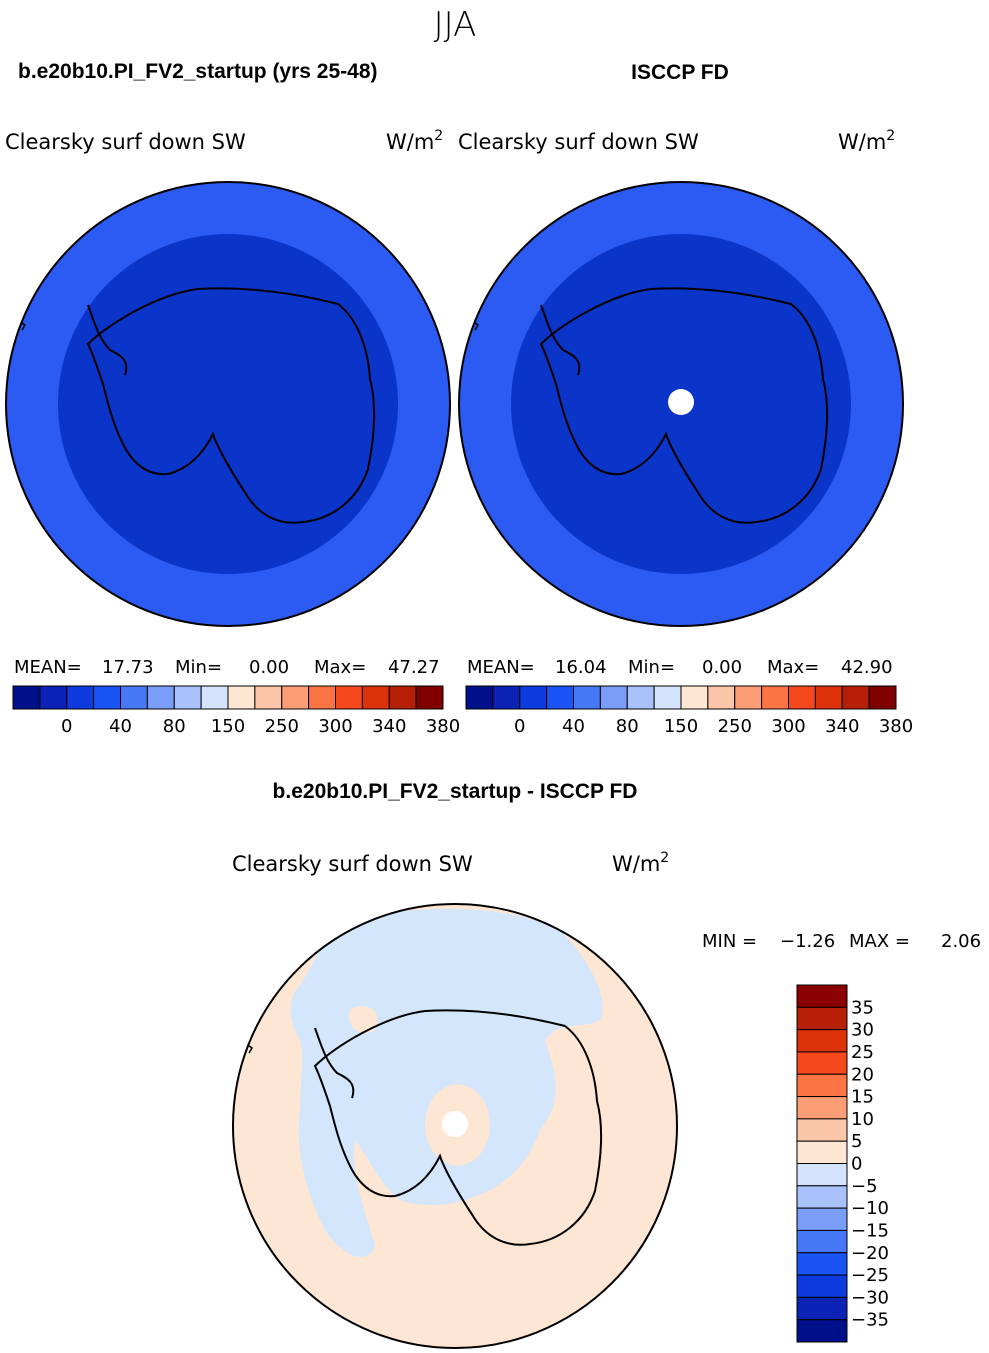 Image resolution: width=989 pixels, height=1353 pixels. Describe the element at coordinates (455, 791) in the screenshot. I see `diff-panel-title: b.e20b10.PI_FV2_startup - ISCCP FD` at that location.